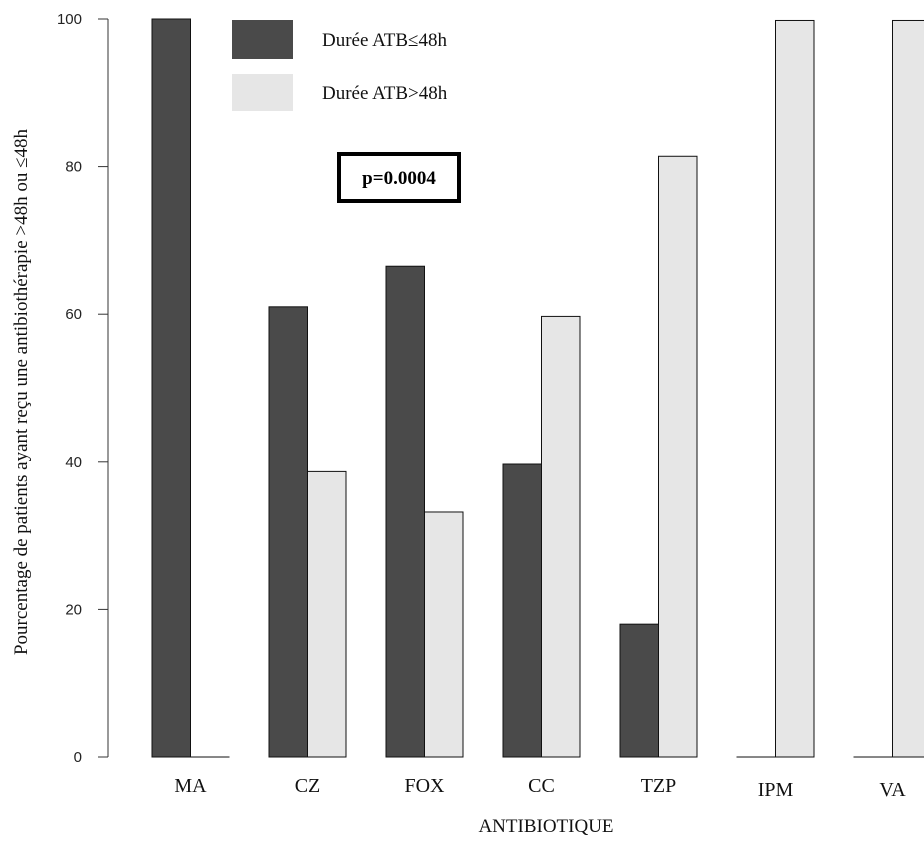 Image resolution: width=924 pixels, height=844 pixels. What do you see at coordinates (892, 790) in the screenshot?
I see `x-tick-label-va: VA` at bounding box center [892, 790].